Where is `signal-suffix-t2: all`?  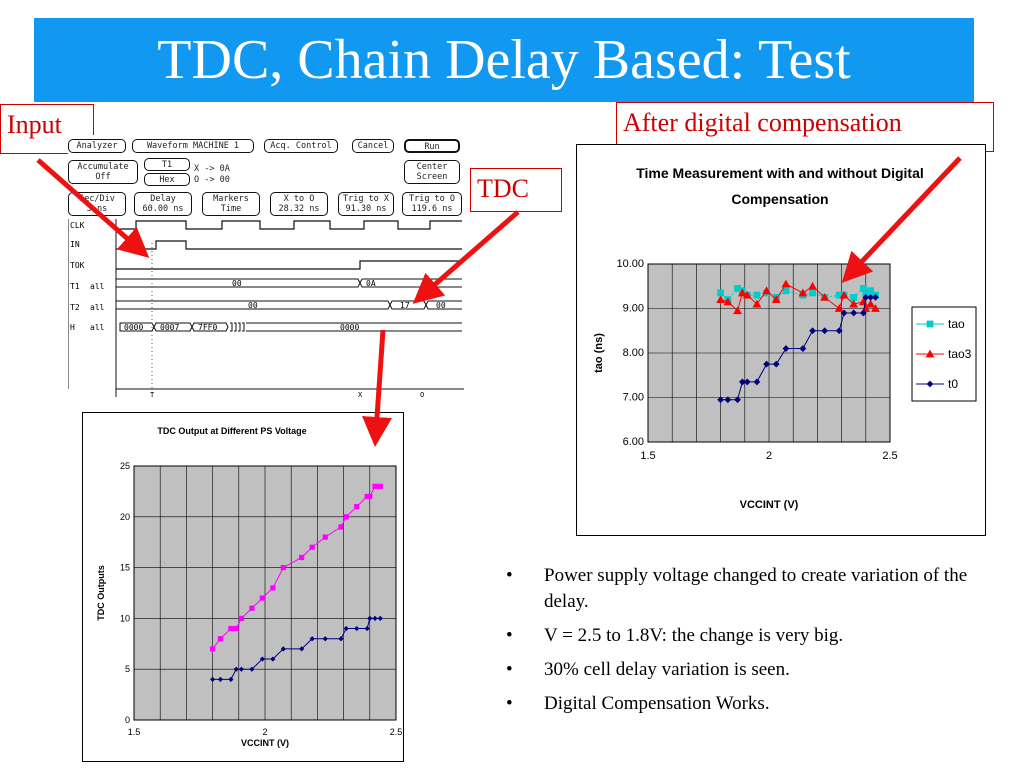
signal-suffix-t2: all is located at coordinates (97, 307).